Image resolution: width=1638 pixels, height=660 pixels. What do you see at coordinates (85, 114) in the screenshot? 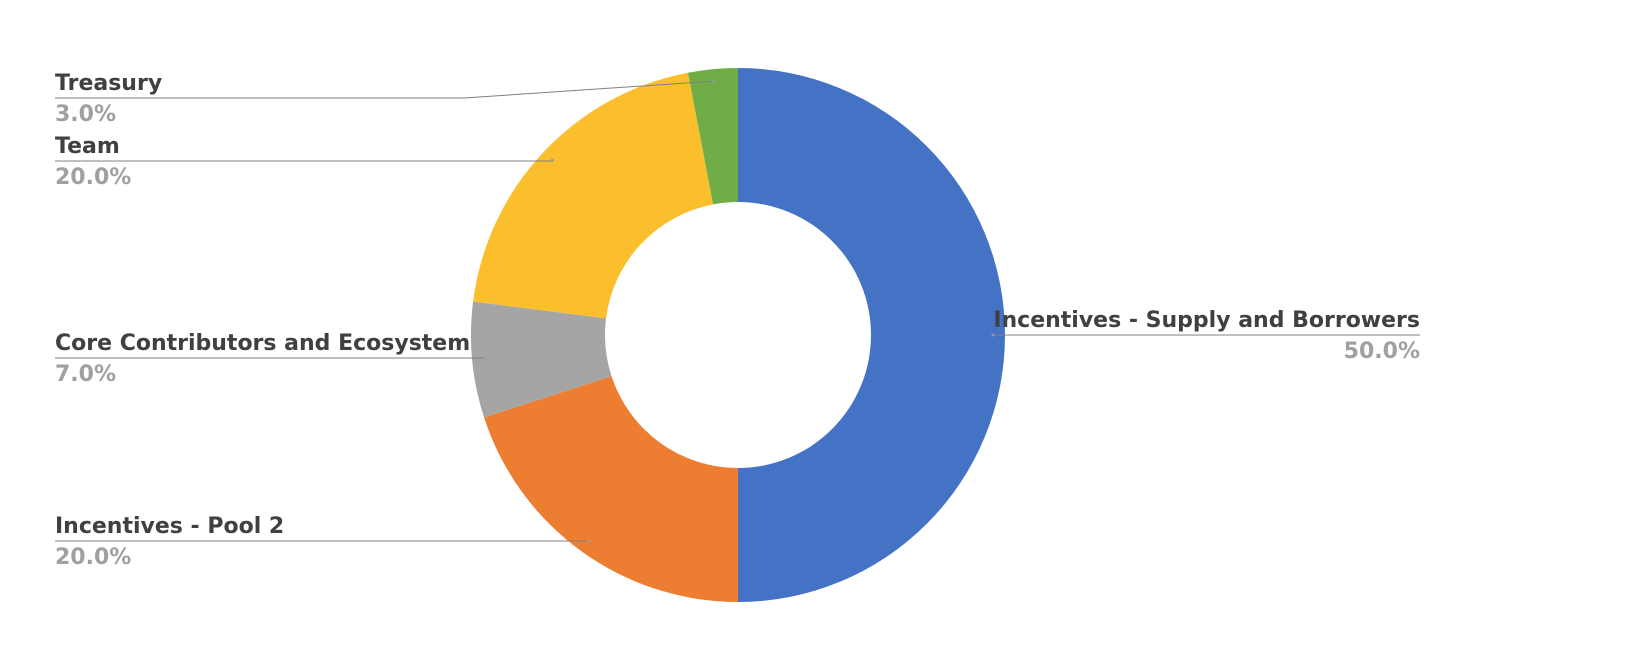
I see `slice-value-label: 3.0%` at bounding box center [85, 114].